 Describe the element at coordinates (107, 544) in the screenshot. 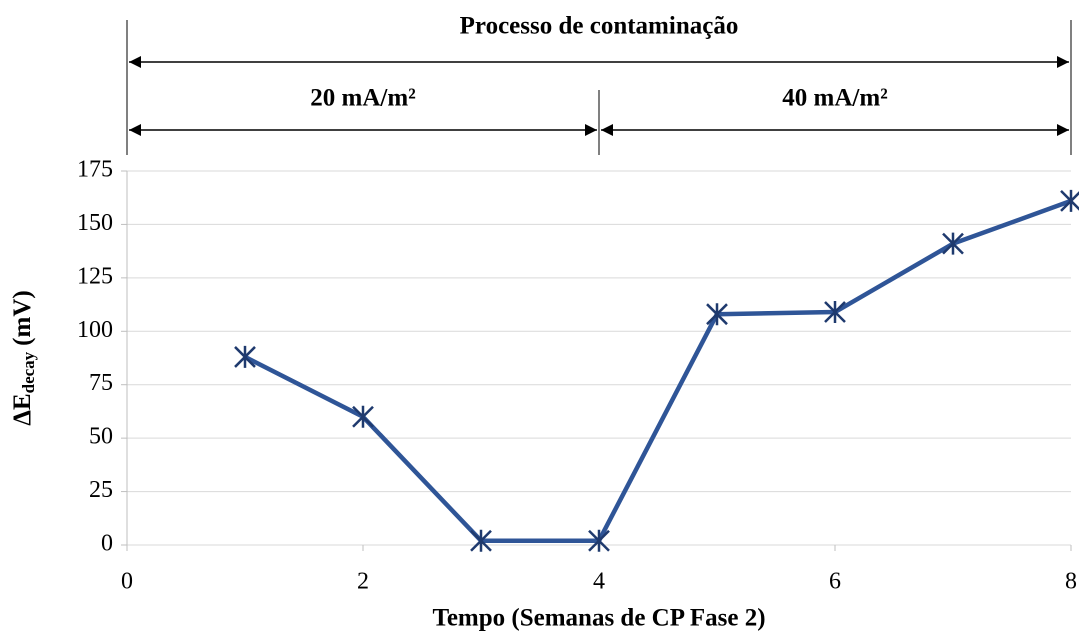

I see `y-tick-label: 0` at that location.